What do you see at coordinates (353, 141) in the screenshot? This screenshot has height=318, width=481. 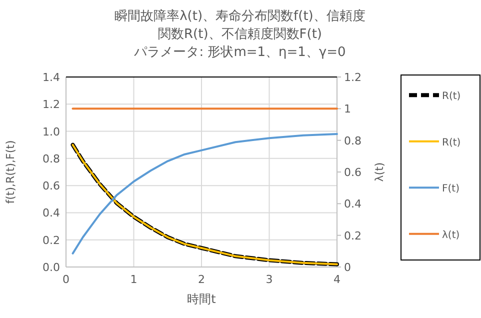 I see `y2-tick-label: 0.8` at bounding box center [353, 141].